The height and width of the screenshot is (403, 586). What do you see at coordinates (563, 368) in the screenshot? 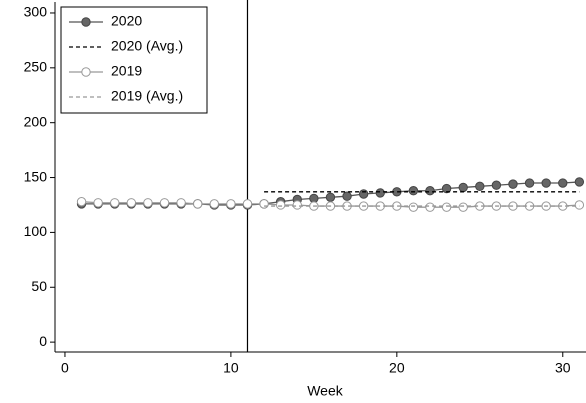
I see `x-tick-label: 30` at bounding box center [563, 368].